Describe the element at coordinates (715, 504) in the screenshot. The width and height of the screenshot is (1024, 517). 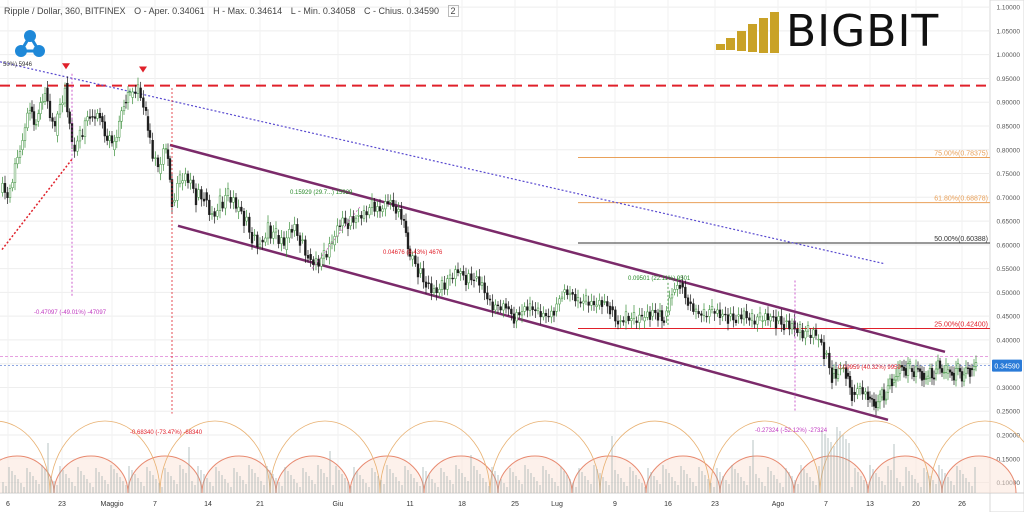
I see `x-tick-label: 23` at that location.